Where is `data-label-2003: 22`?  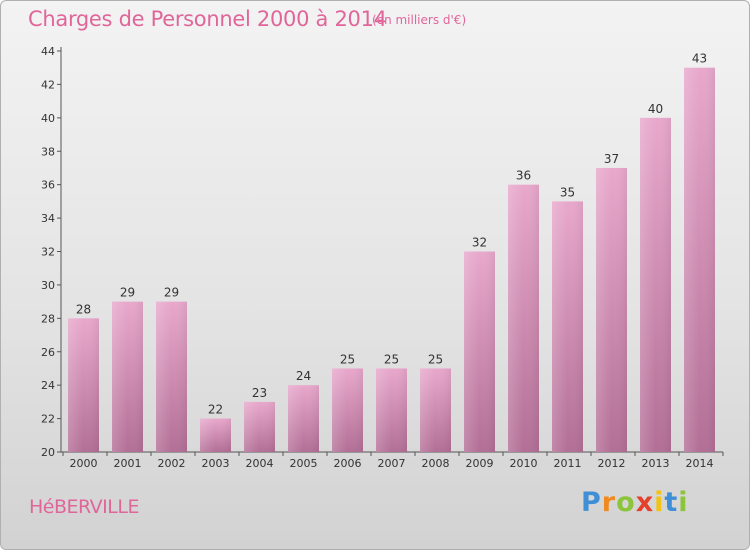 data-label-2003: 22 is located at coordinates (215, 410).